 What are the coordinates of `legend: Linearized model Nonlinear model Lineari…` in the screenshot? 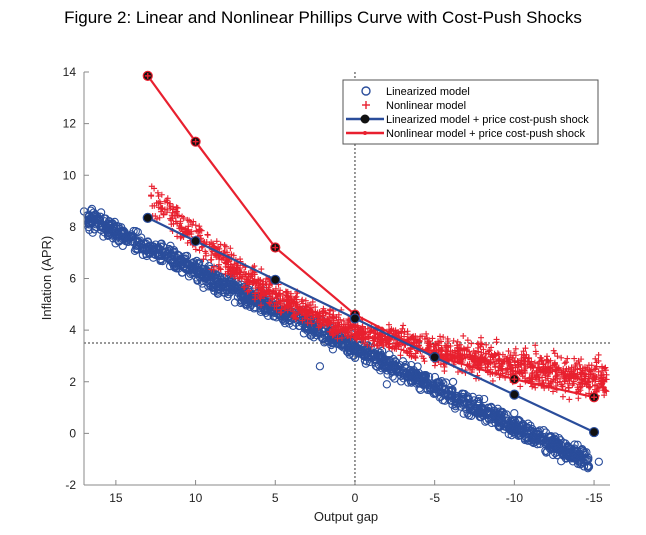 It's located at (470, 112).